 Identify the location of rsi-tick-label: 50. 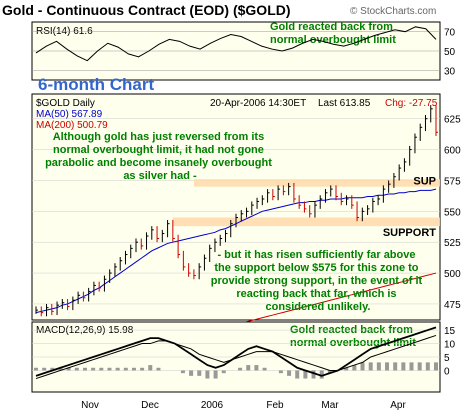
(450, 52).